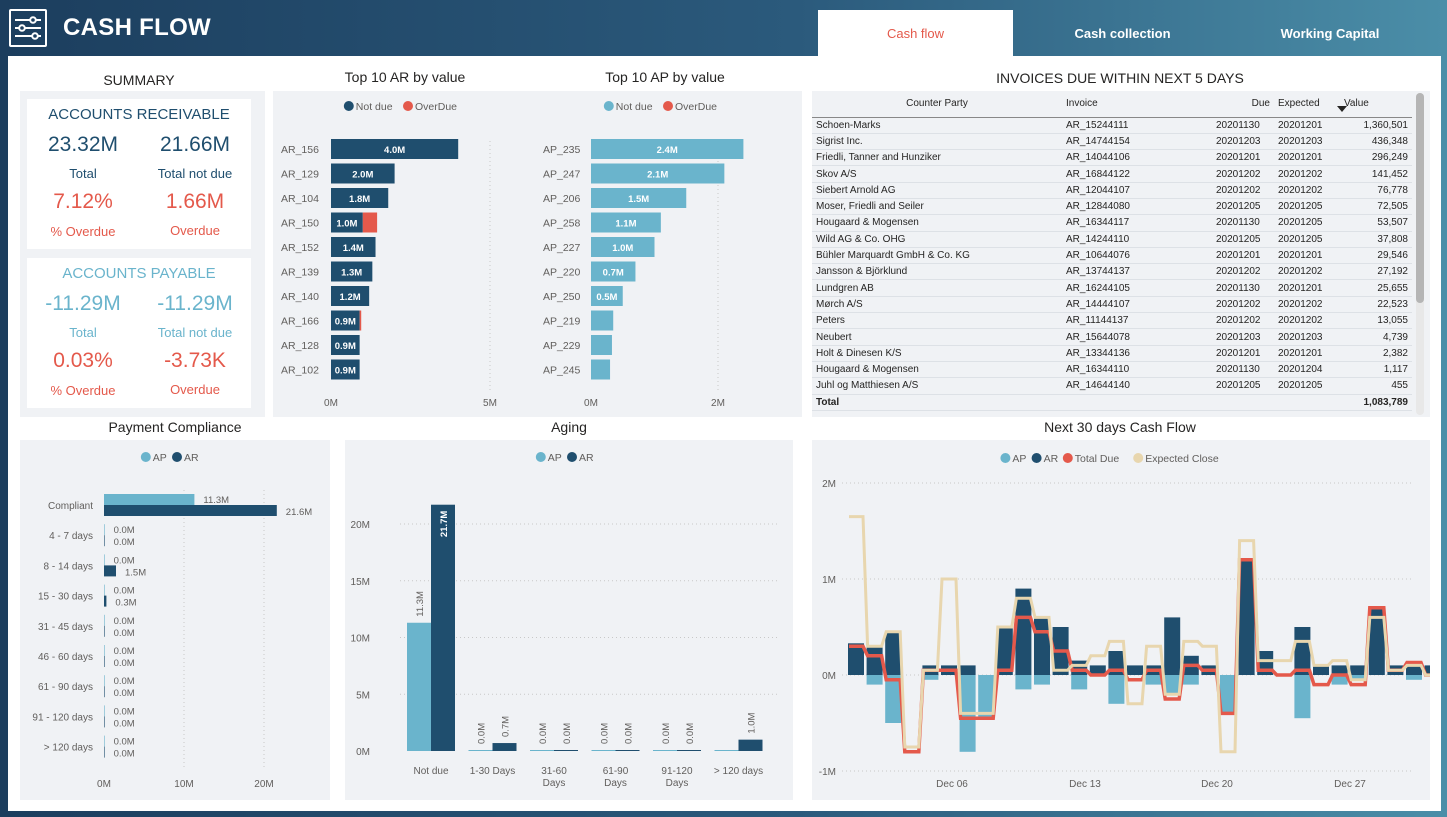  Describe the element at coordinates (937, 104) in the screenshot. I see `col-counter-party: Counter Party` at that location.